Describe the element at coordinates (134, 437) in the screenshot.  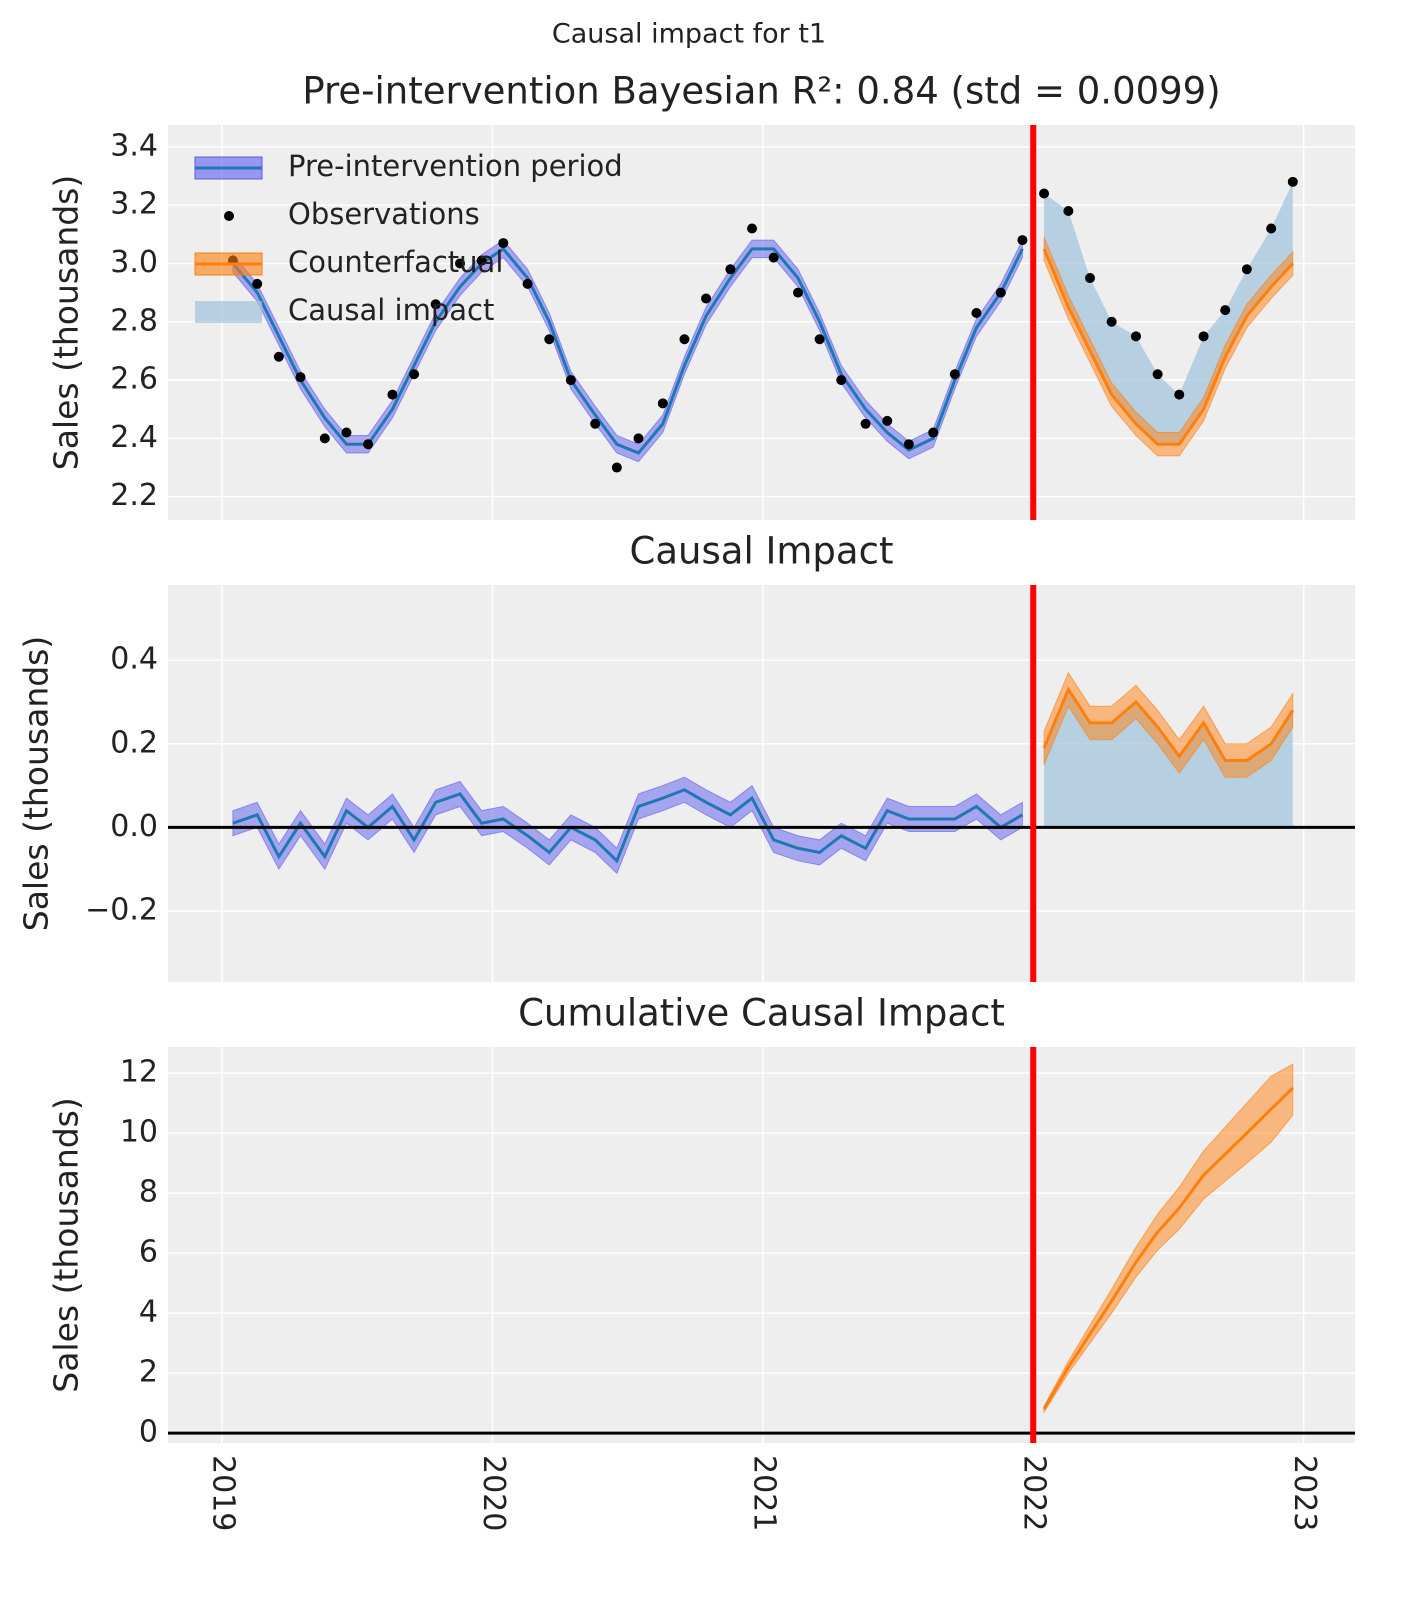
I see `y-tick-label: 2.4` at that location.